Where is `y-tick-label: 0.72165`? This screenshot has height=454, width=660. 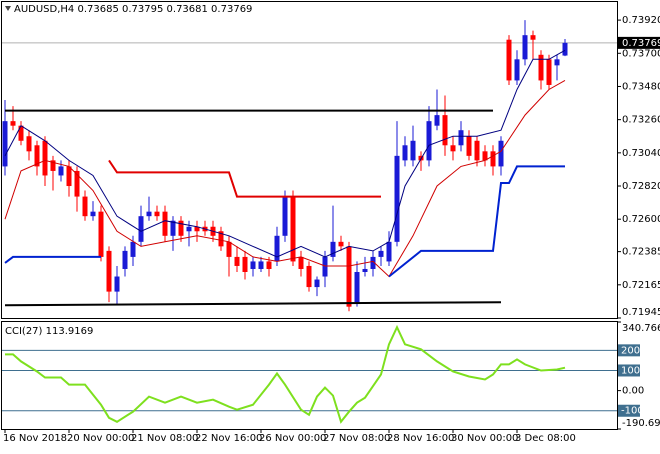
y-tick-label: 0.72165 is located at coordinates (641, 285).